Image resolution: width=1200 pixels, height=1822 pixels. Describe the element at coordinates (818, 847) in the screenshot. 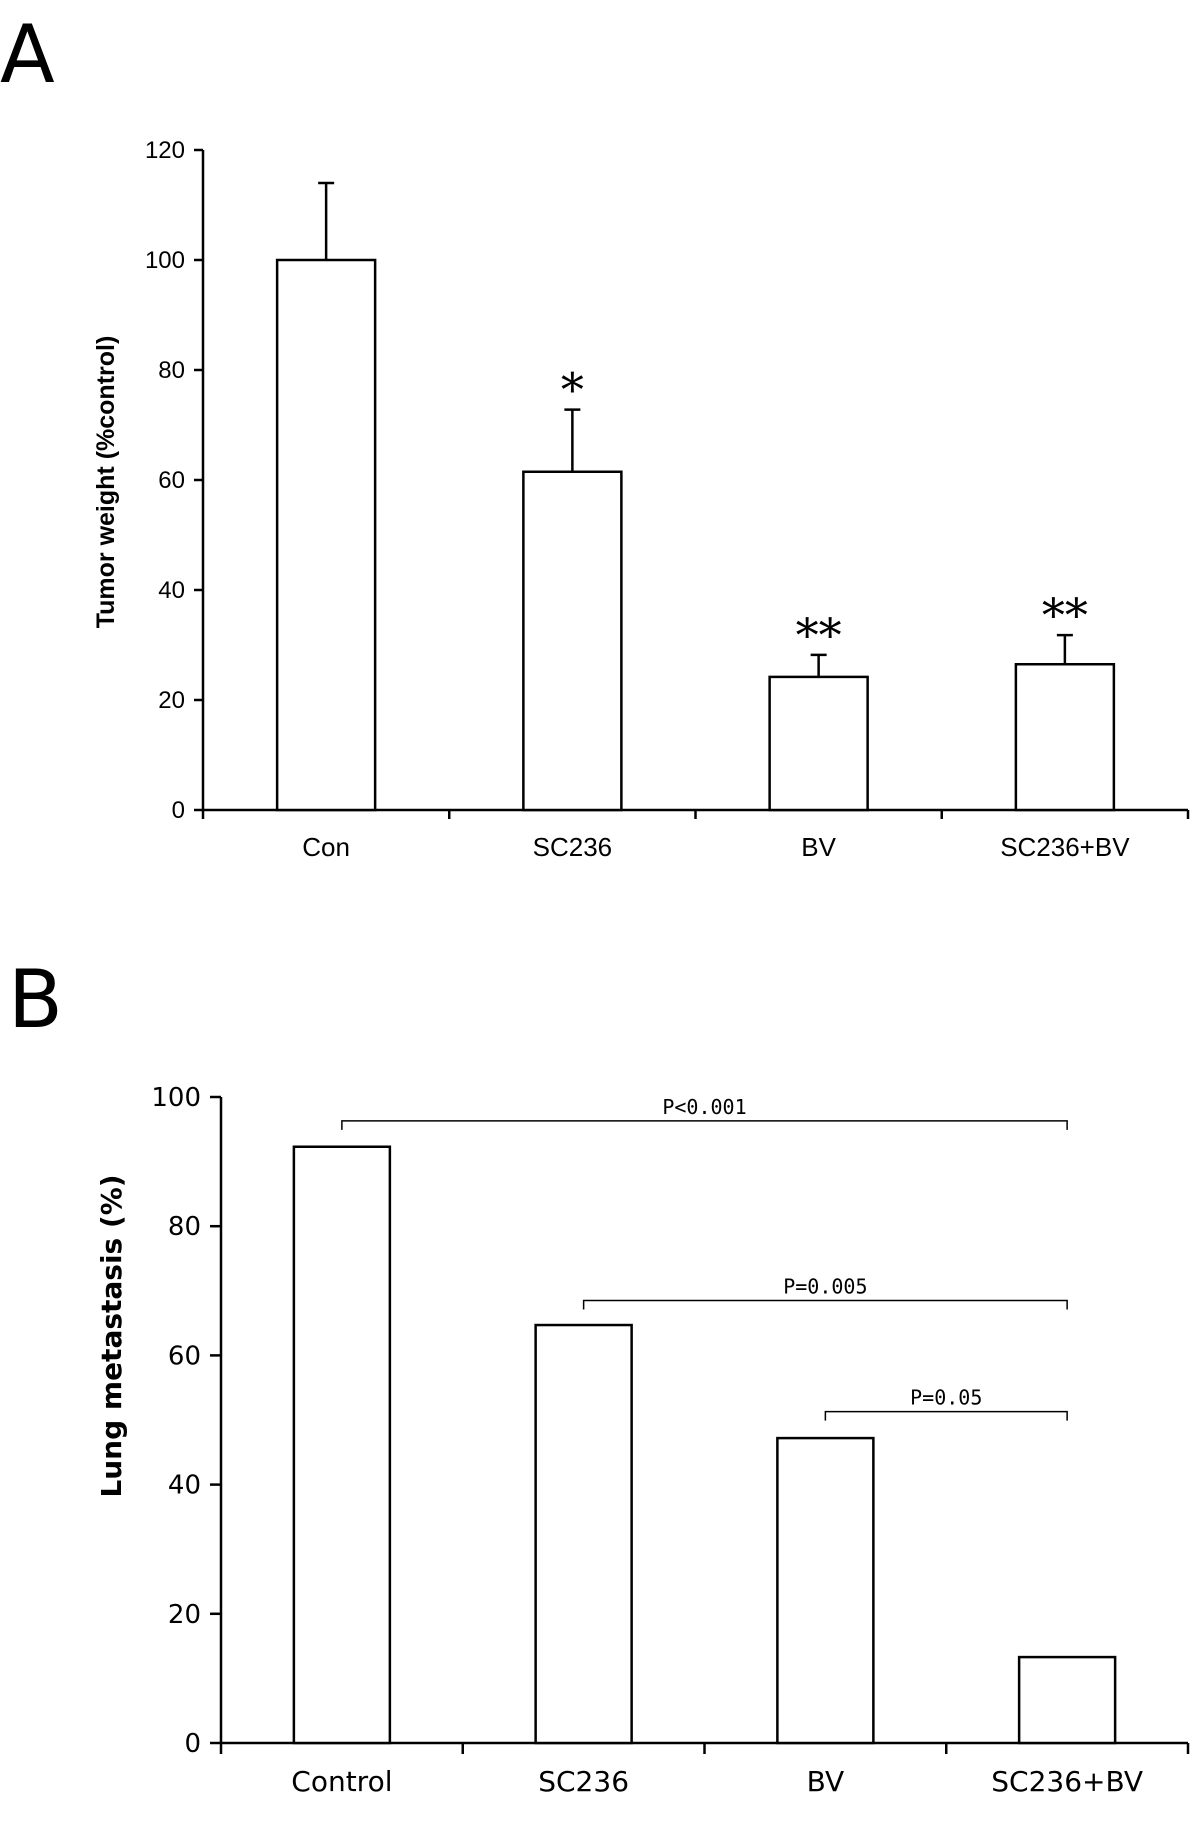

I see `chart-a-category-label: BV` at that location.